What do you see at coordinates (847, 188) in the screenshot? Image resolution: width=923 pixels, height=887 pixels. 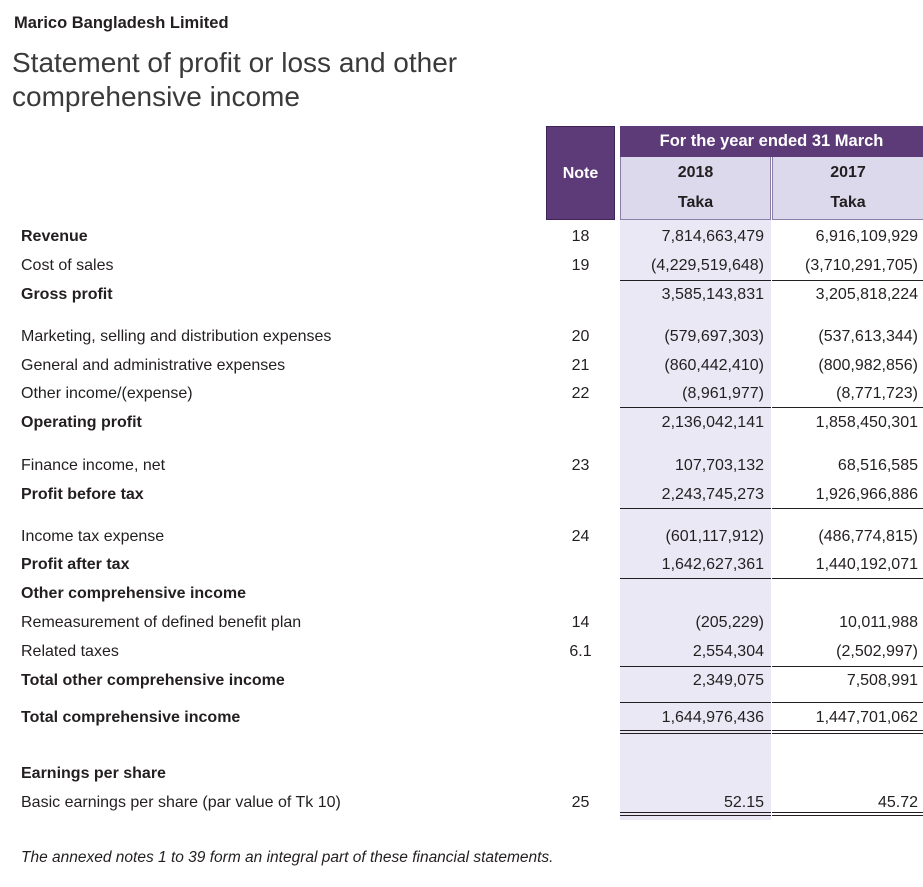 I see `year-2017-header: 2017 Taka` at bounding box center [847, 188].